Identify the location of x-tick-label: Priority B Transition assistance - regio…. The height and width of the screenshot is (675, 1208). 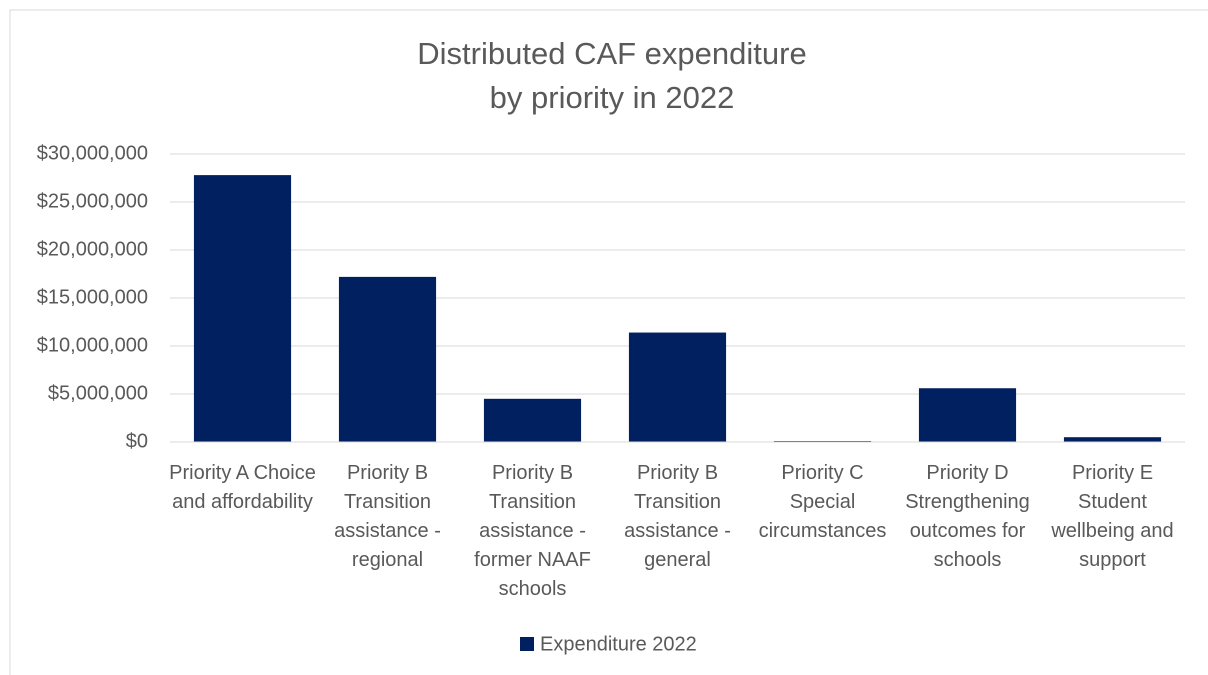
(387, 516).